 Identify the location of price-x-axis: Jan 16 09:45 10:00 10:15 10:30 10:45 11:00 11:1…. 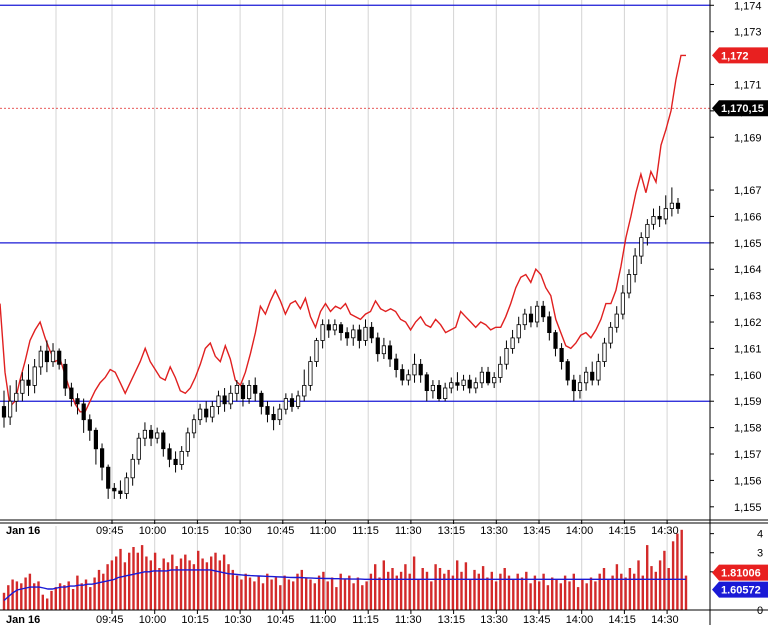
(342, 528).